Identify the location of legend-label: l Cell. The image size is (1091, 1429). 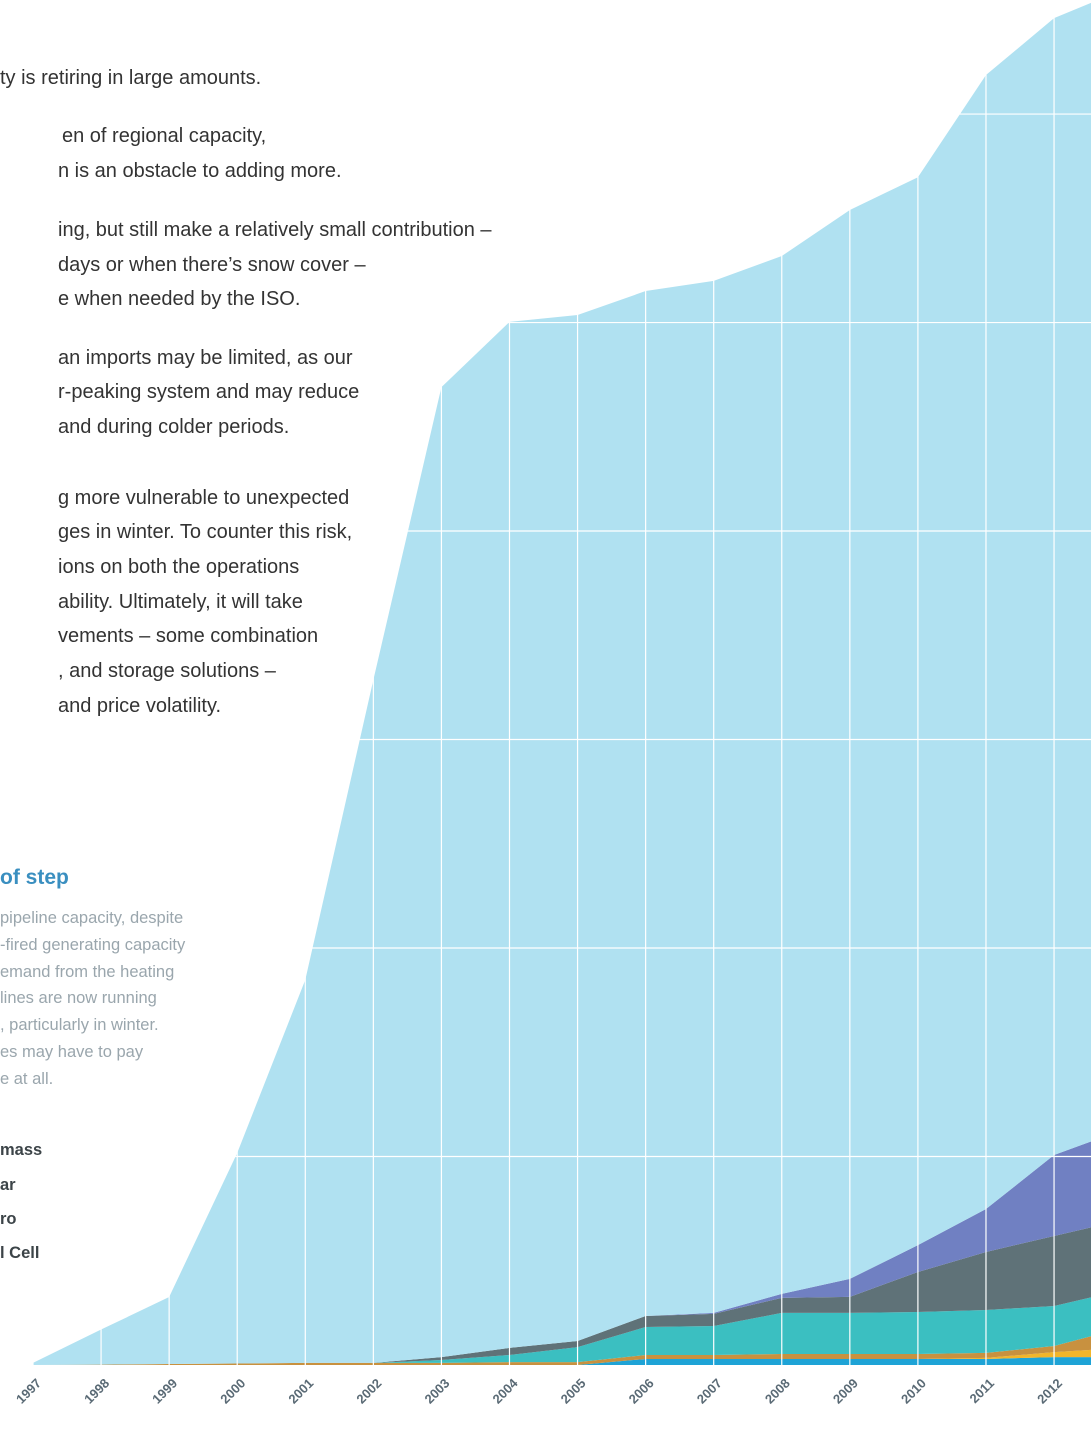
(19, 1253).